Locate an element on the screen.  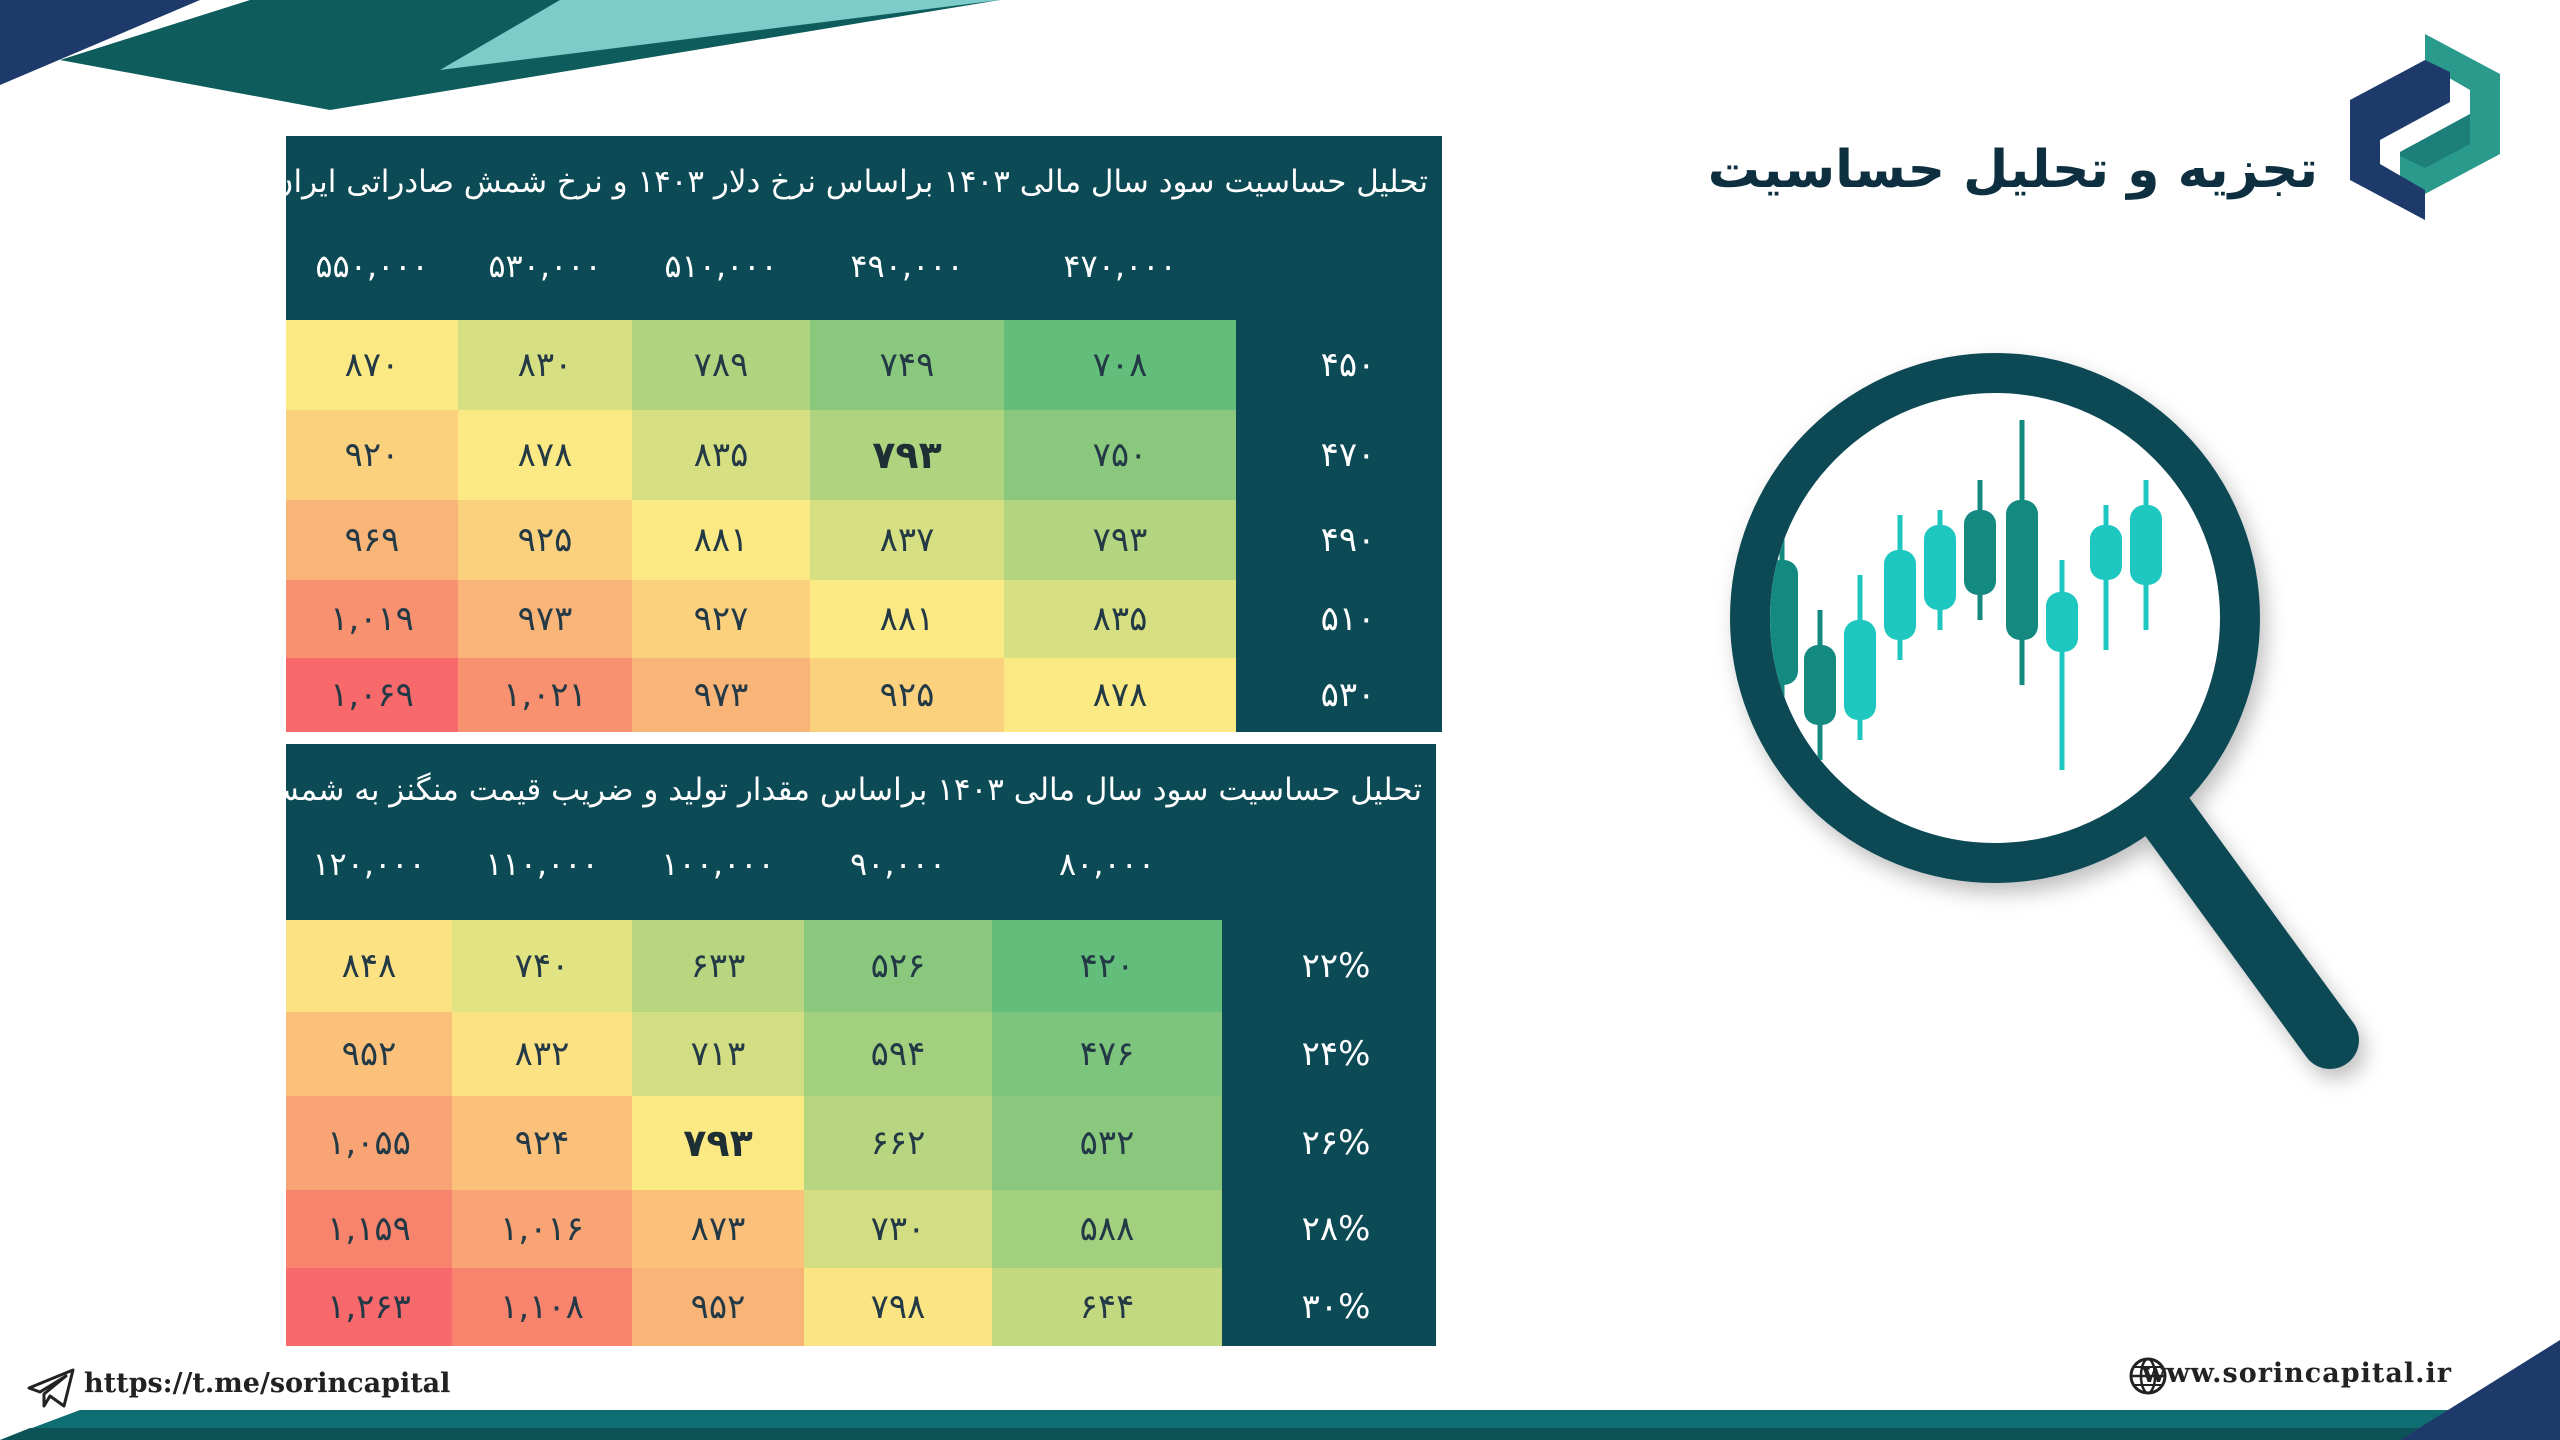
table-cell: ۷۰۸ is located at coordinates (1120, 365).